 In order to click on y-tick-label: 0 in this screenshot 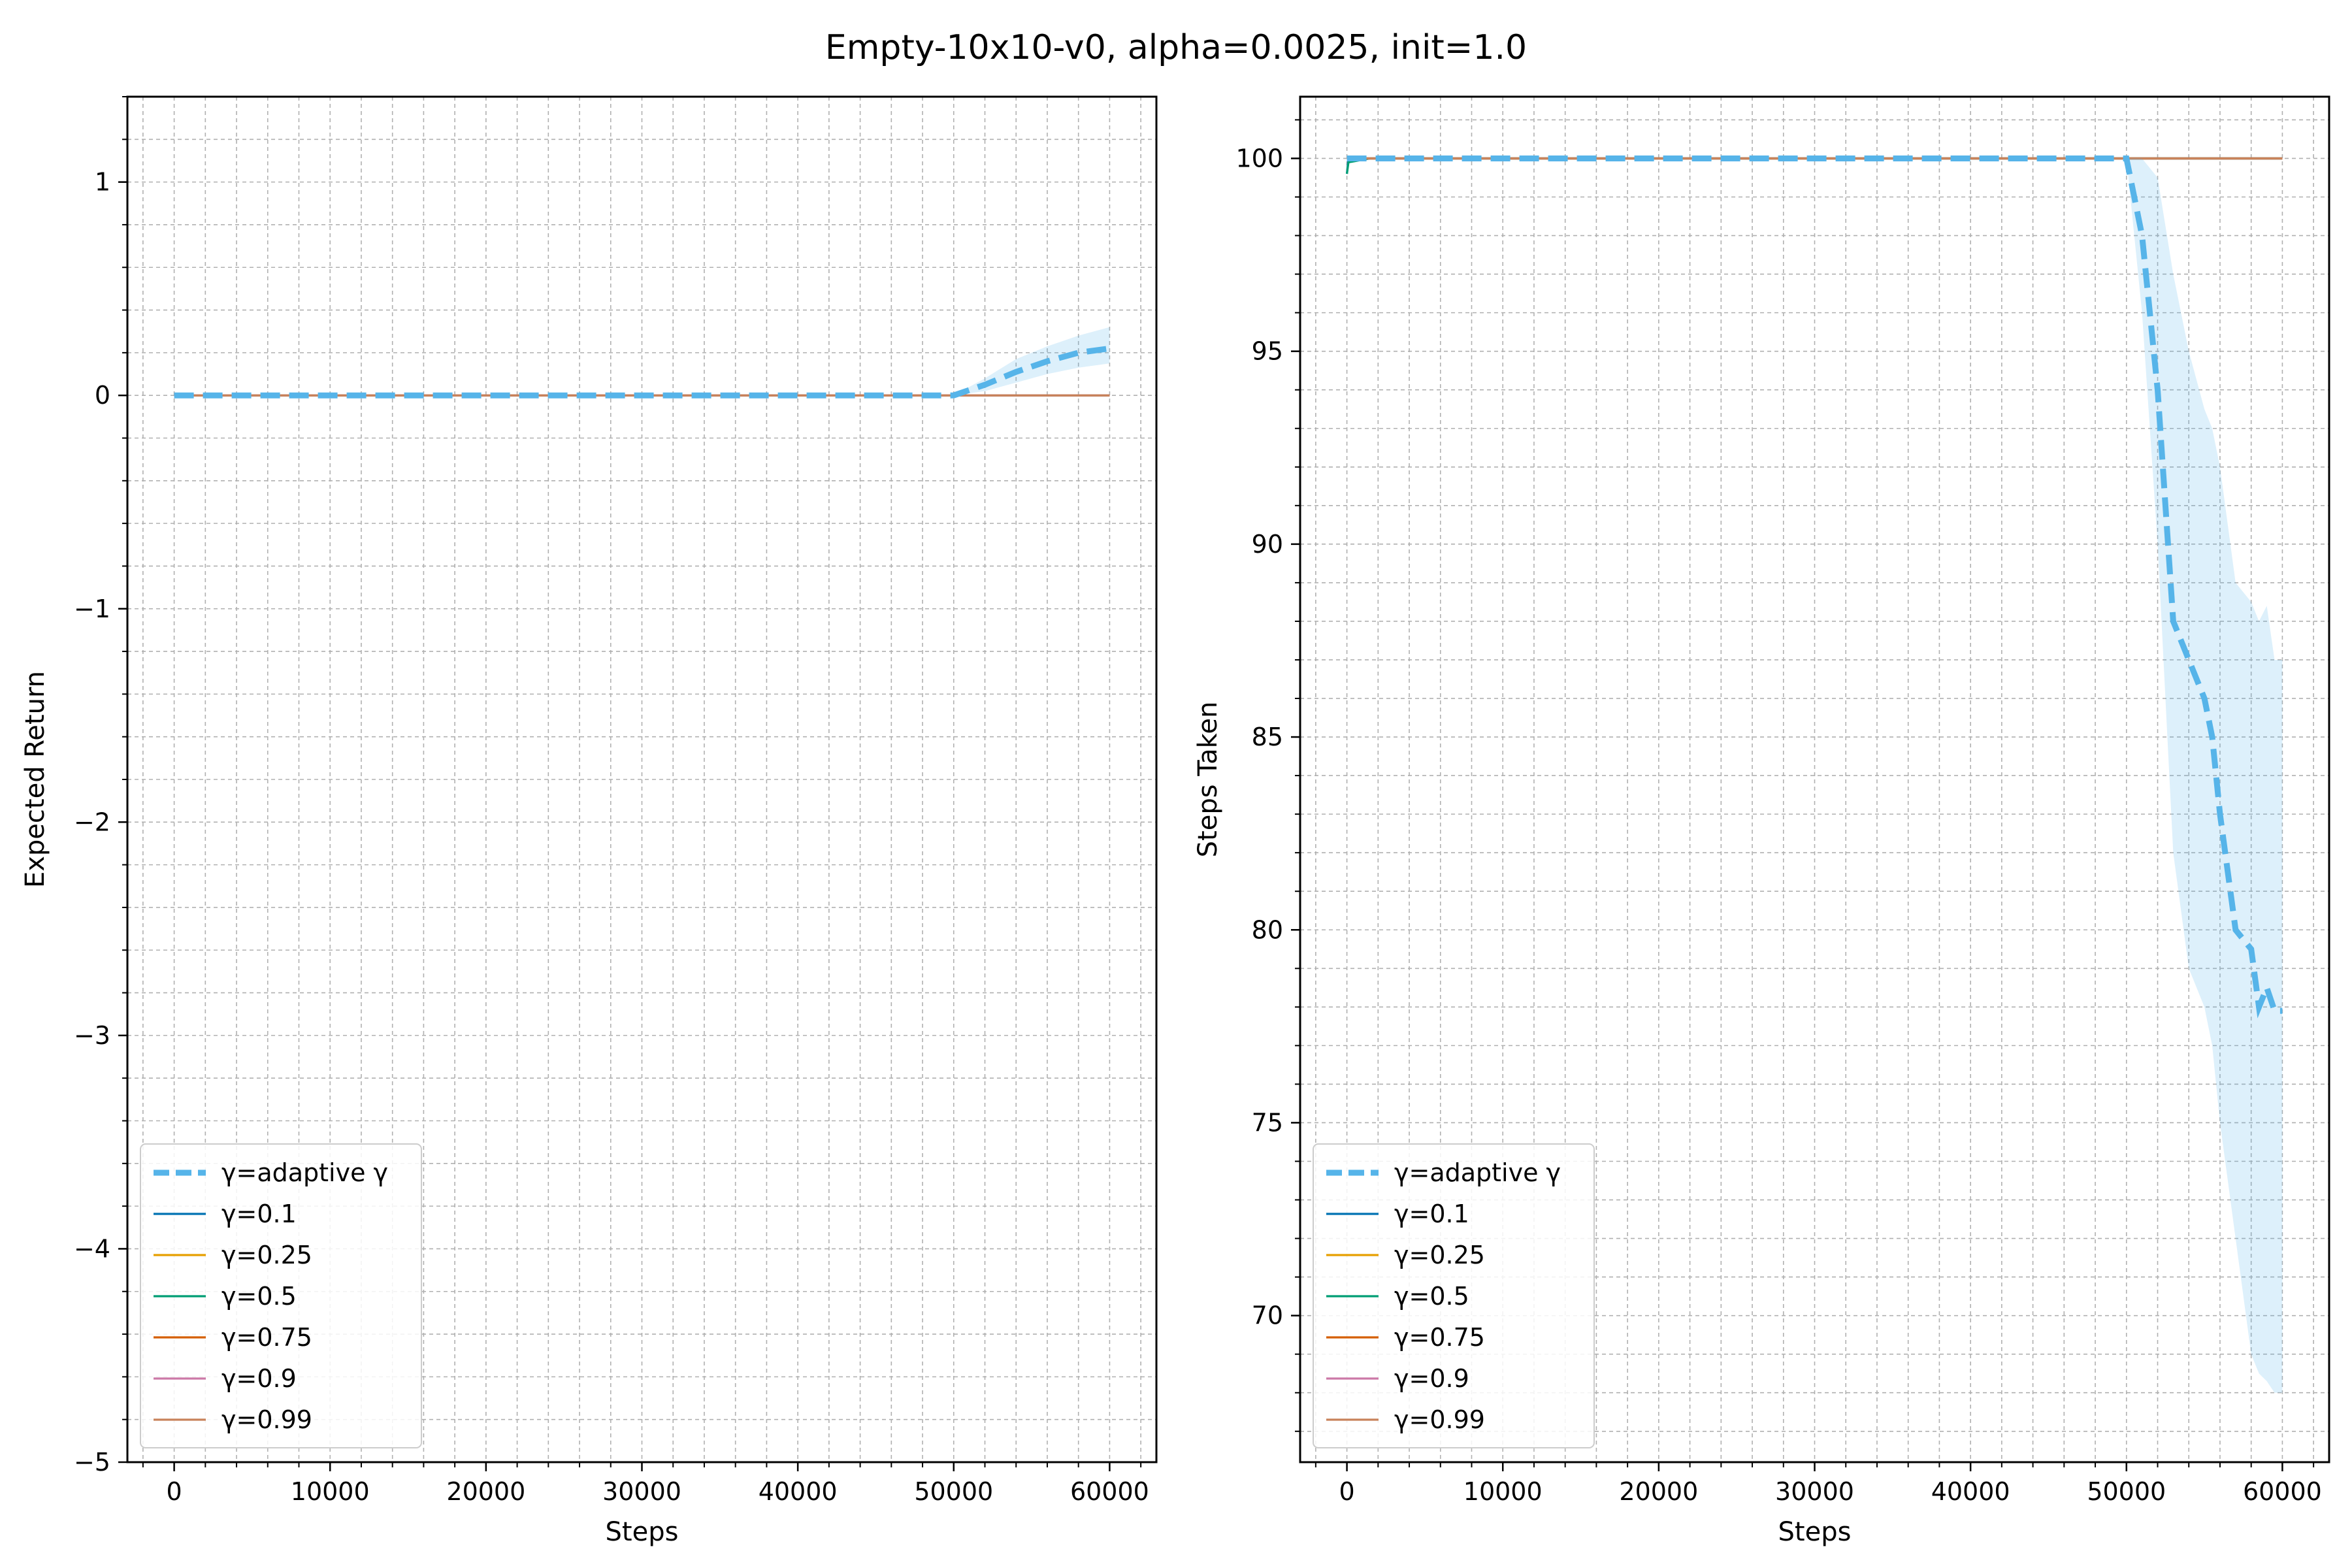, I will do `click(102, 395)`.